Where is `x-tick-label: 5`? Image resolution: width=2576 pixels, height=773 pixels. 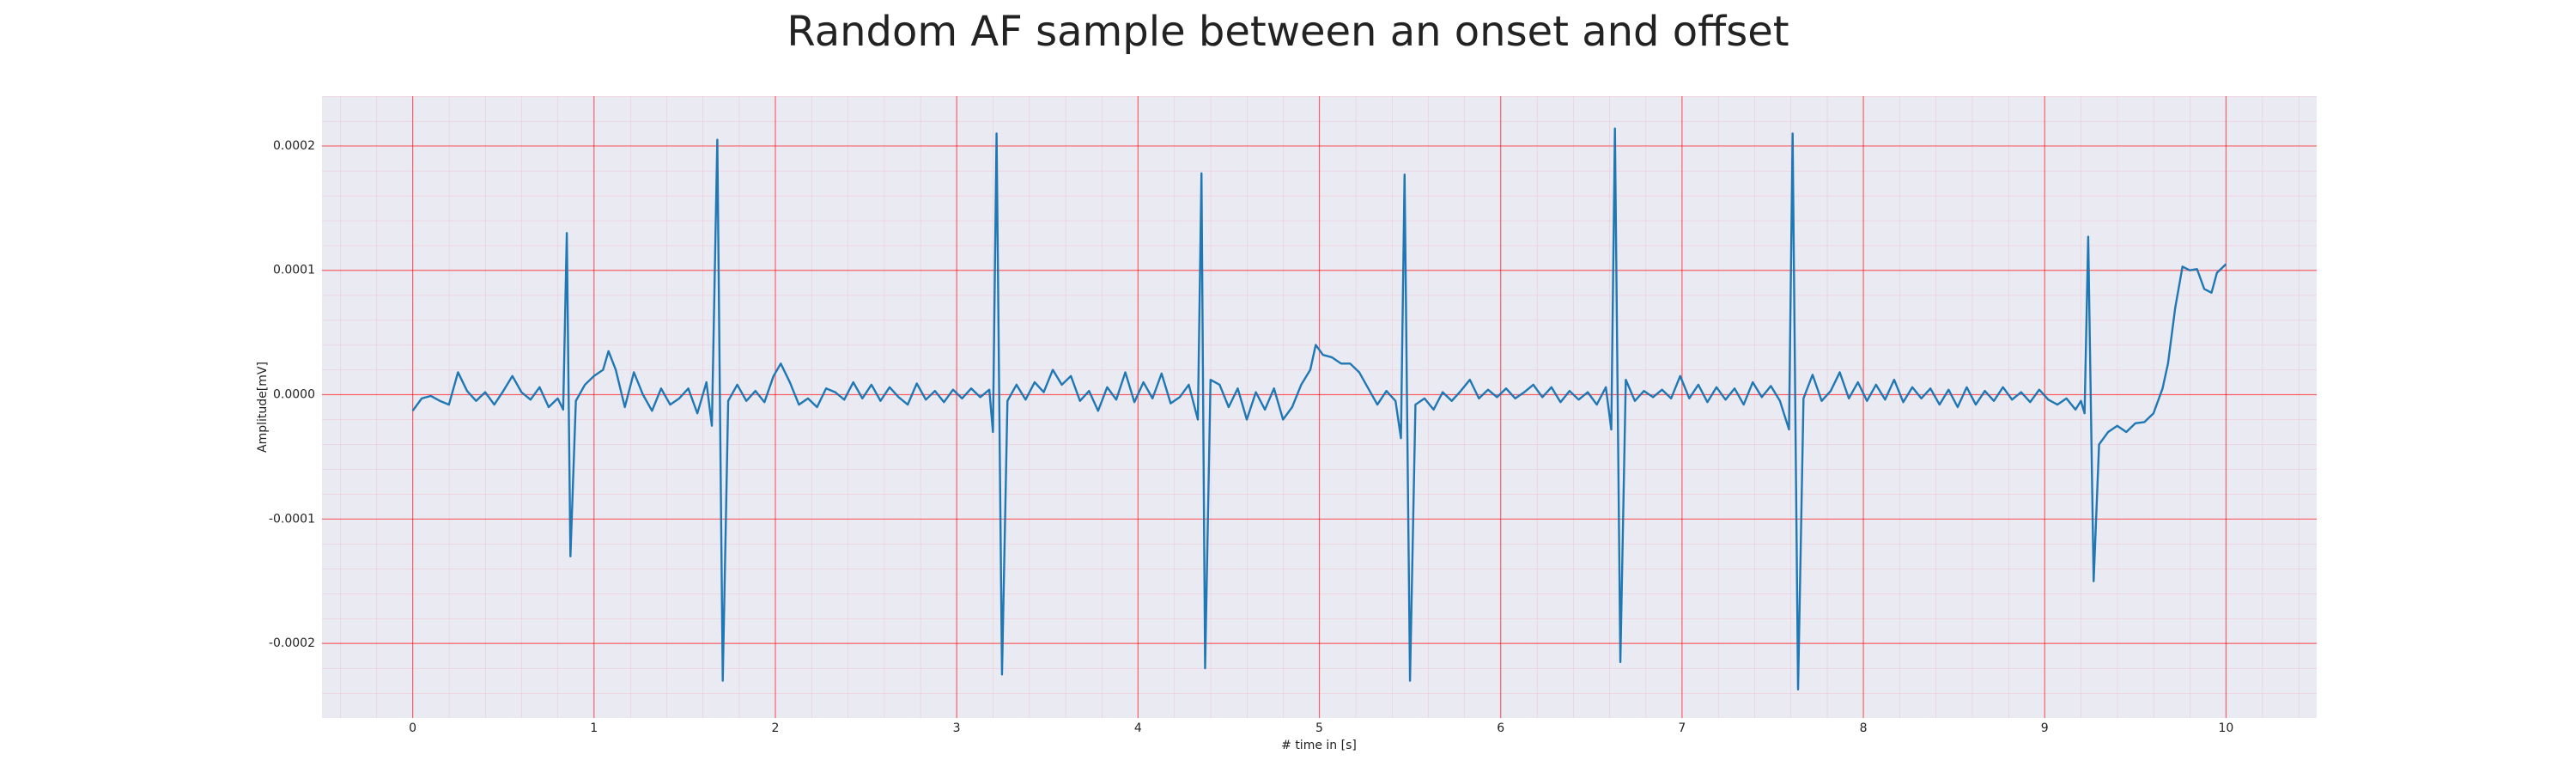 x-tick-label: 5 is located at coordinates (1319, 728).